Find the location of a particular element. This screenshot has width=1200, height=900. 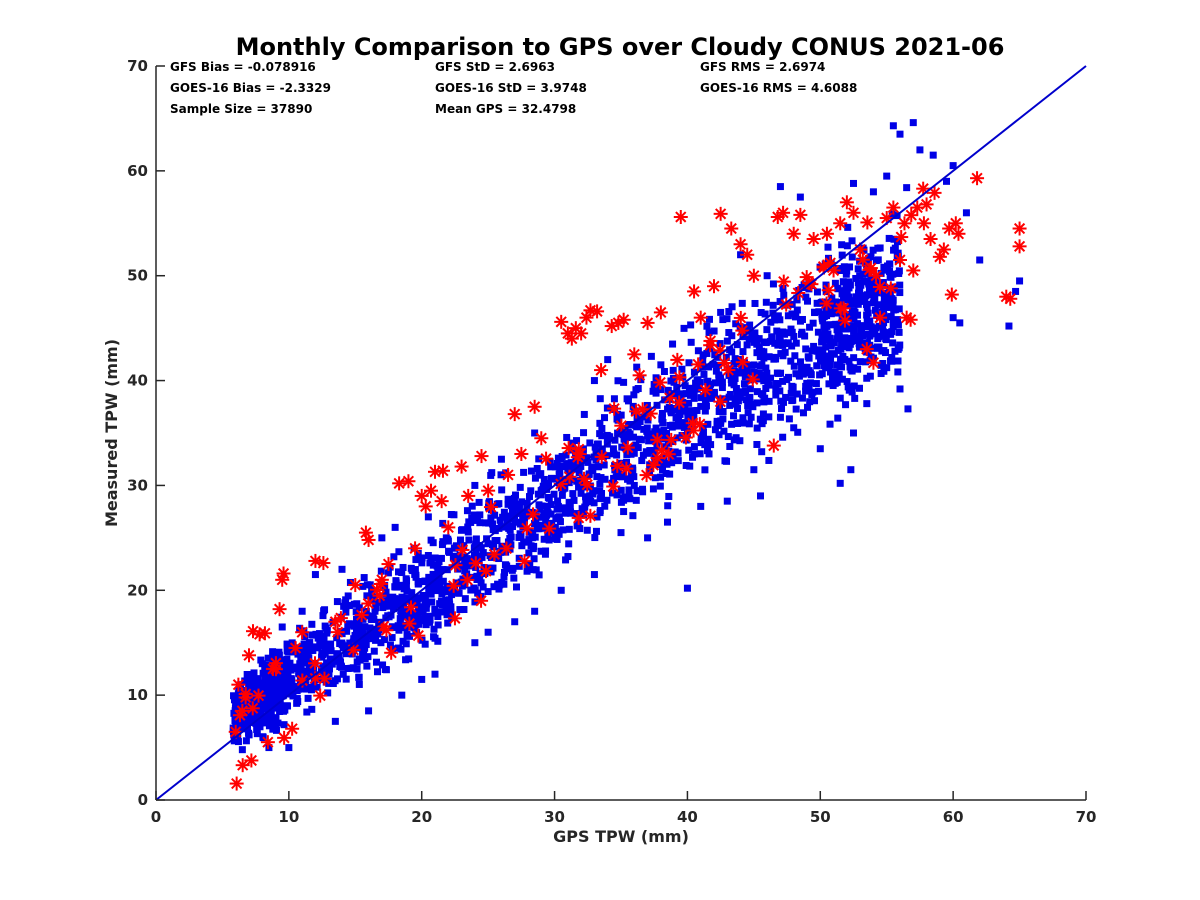

y-axis-label: Measured TPW (mm) is located at coordinates (111, 433).